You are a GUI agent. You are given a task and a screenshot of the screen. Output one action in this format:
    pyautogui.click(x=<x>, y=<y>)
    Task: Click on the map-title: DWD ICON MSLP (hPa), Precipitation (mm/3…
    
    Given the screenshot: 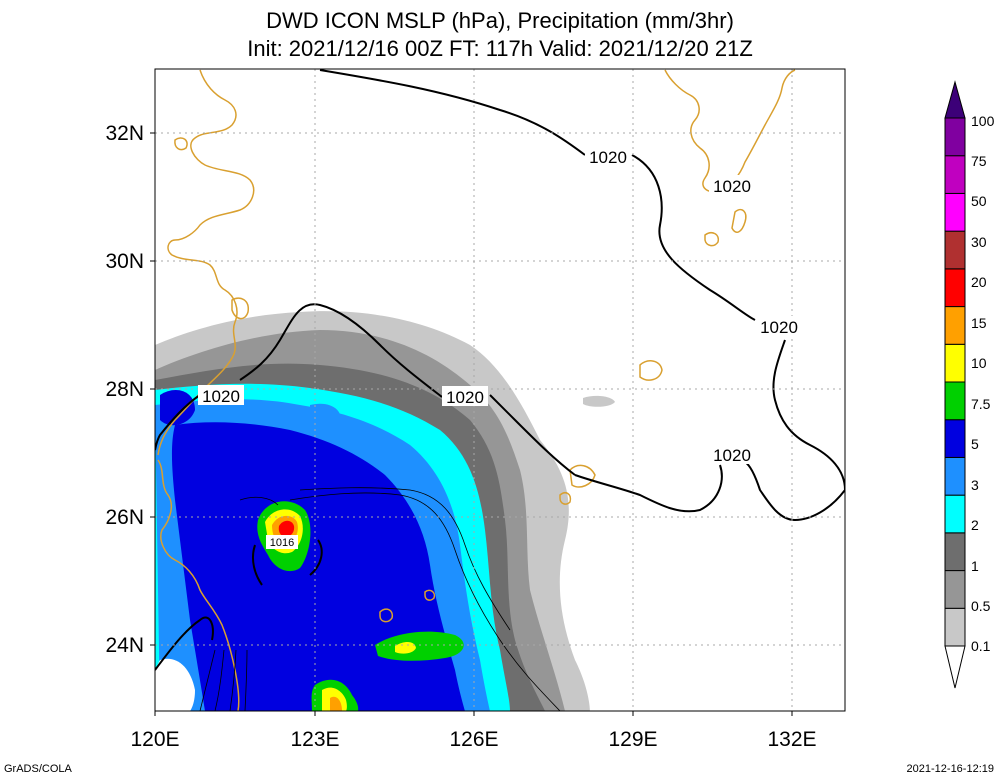 What is the action you would take?
    pyautogui.click(x=500, y=20)
    